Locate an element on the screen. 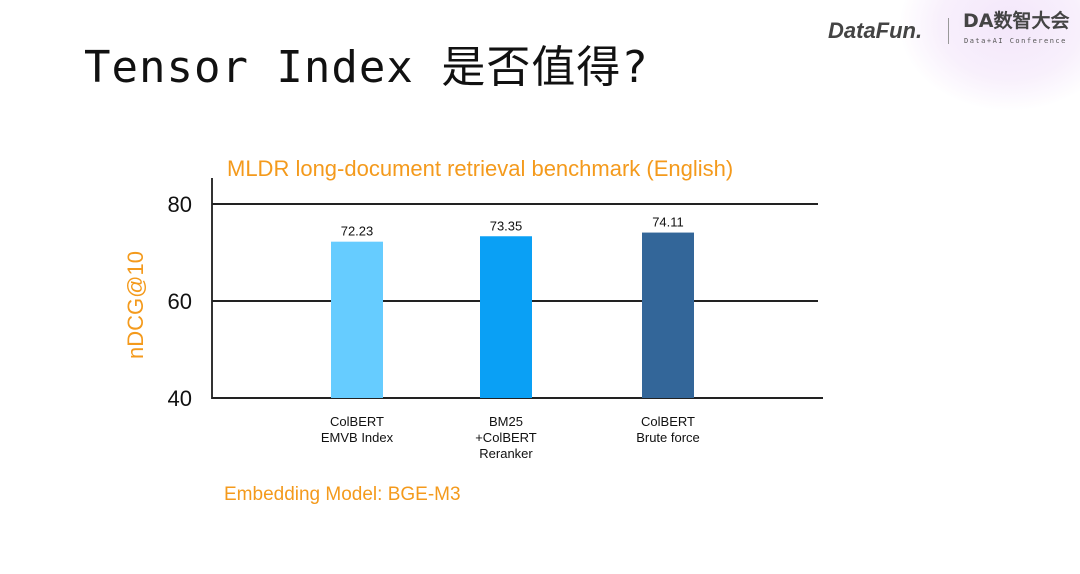  x-category-label: +ColBERT is located at coordinates (506, 437).